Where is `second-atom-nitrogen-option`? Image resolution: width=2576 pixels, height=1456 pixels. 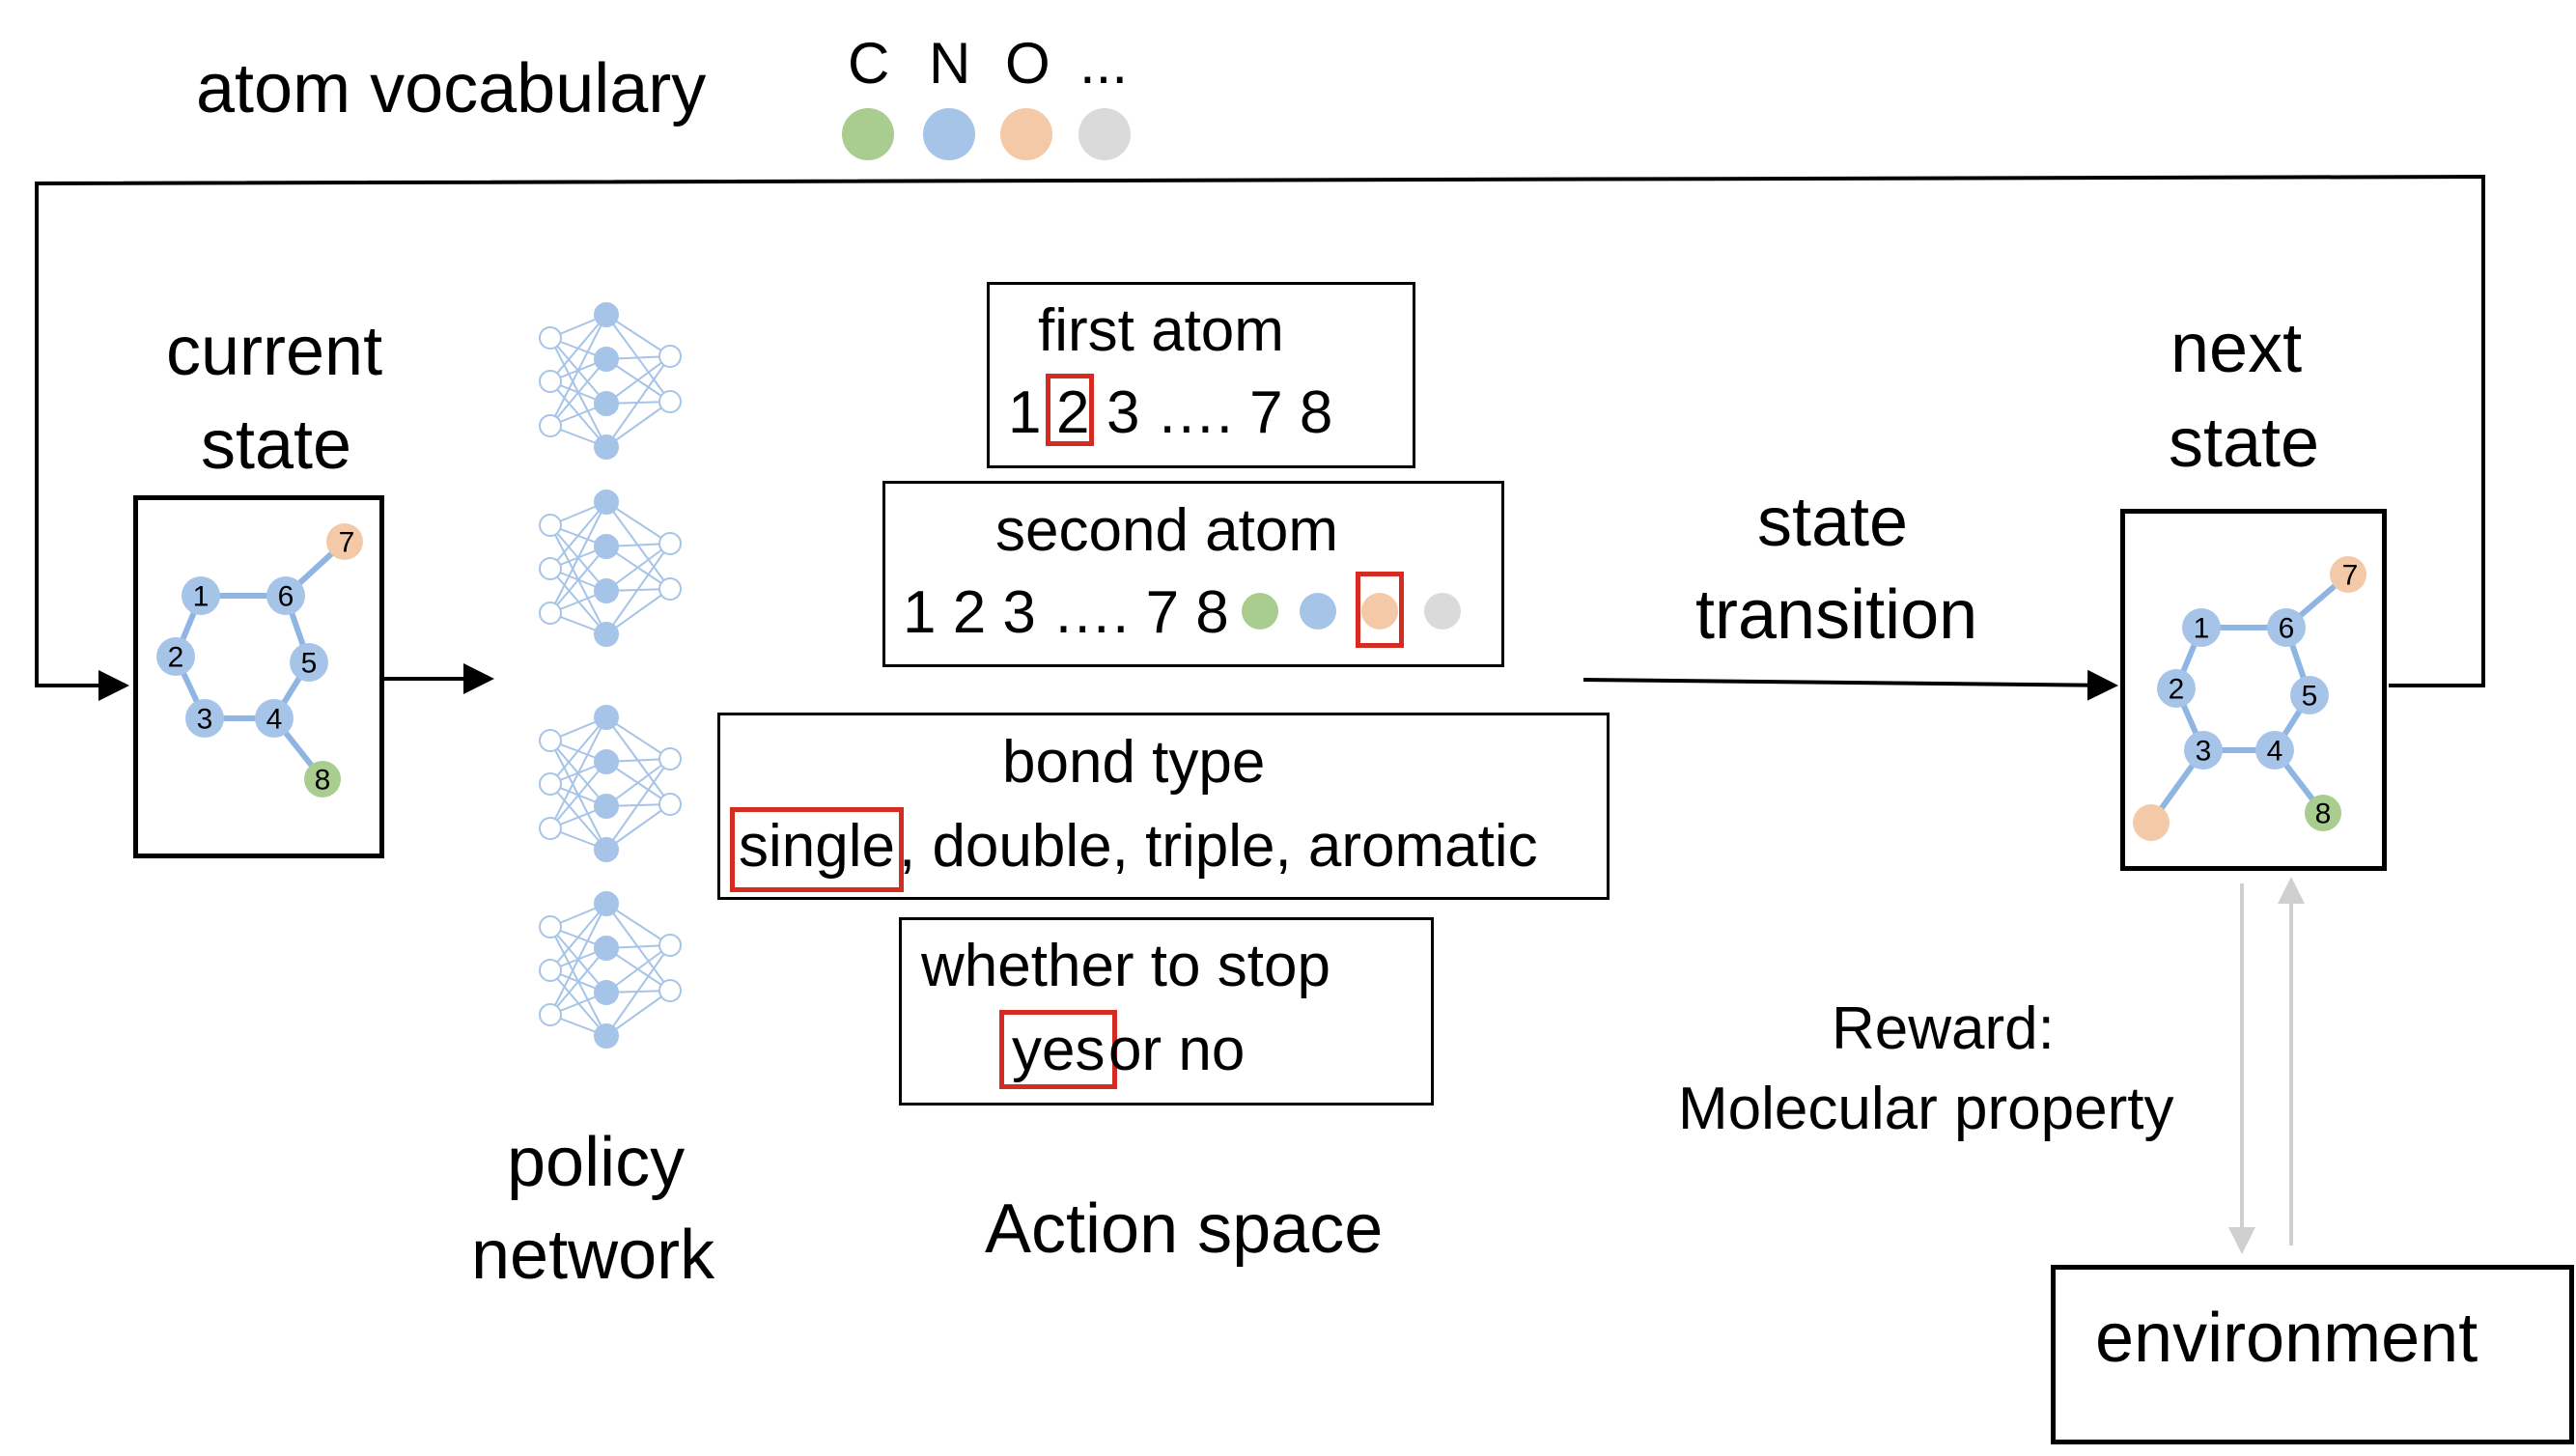
second-atom-nitrogen-option is located at coordinates (1318, 612).